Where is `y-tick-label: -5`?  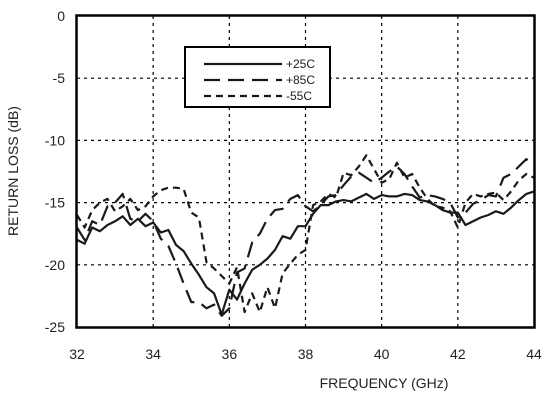
y-tick-label: -5 is located at coordinates (59, 78).